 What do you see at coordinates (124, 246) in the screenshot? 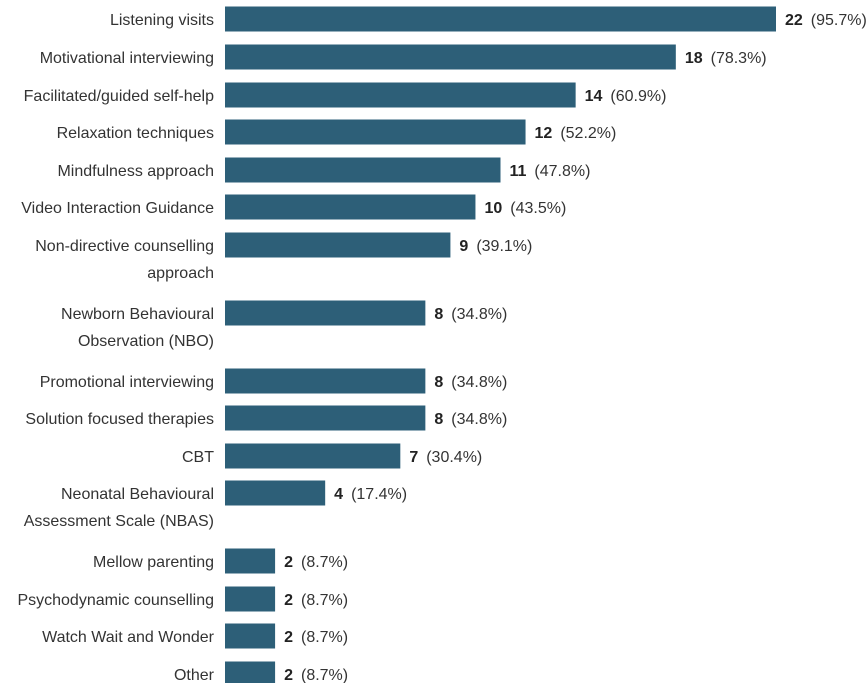
I see `category-label-line: Non-directive counselling` at bounding box center [124, 246].